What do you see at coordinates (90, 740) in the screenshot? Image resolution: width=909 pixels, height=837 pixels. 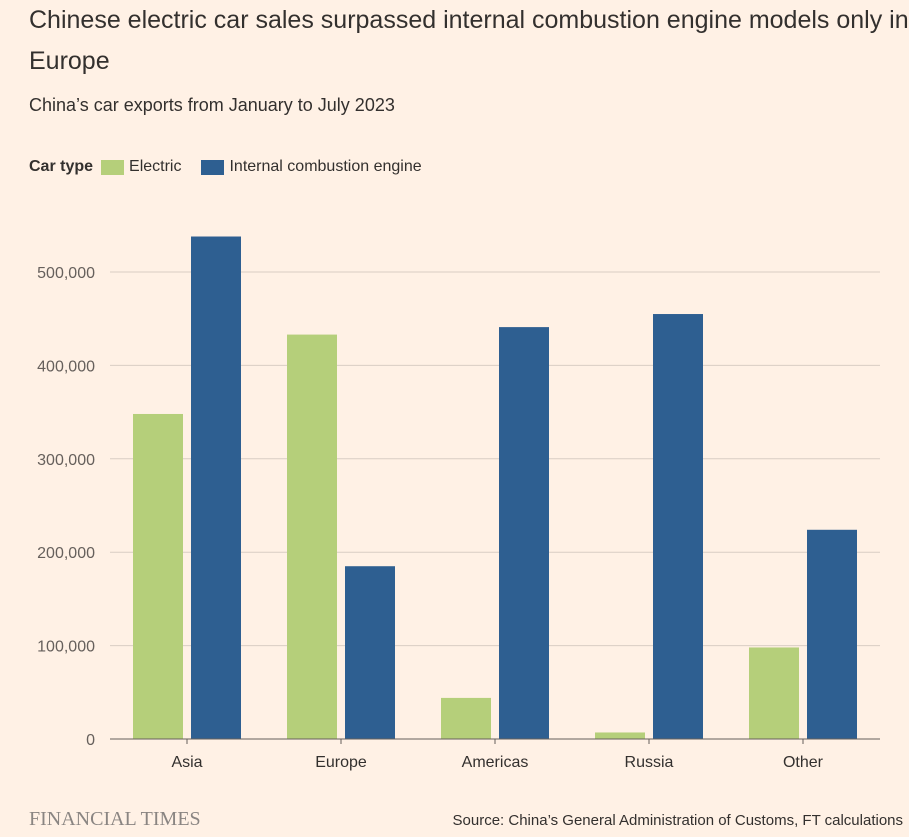 I see `y-tick-label: 0` at bounding box center [90, 740].